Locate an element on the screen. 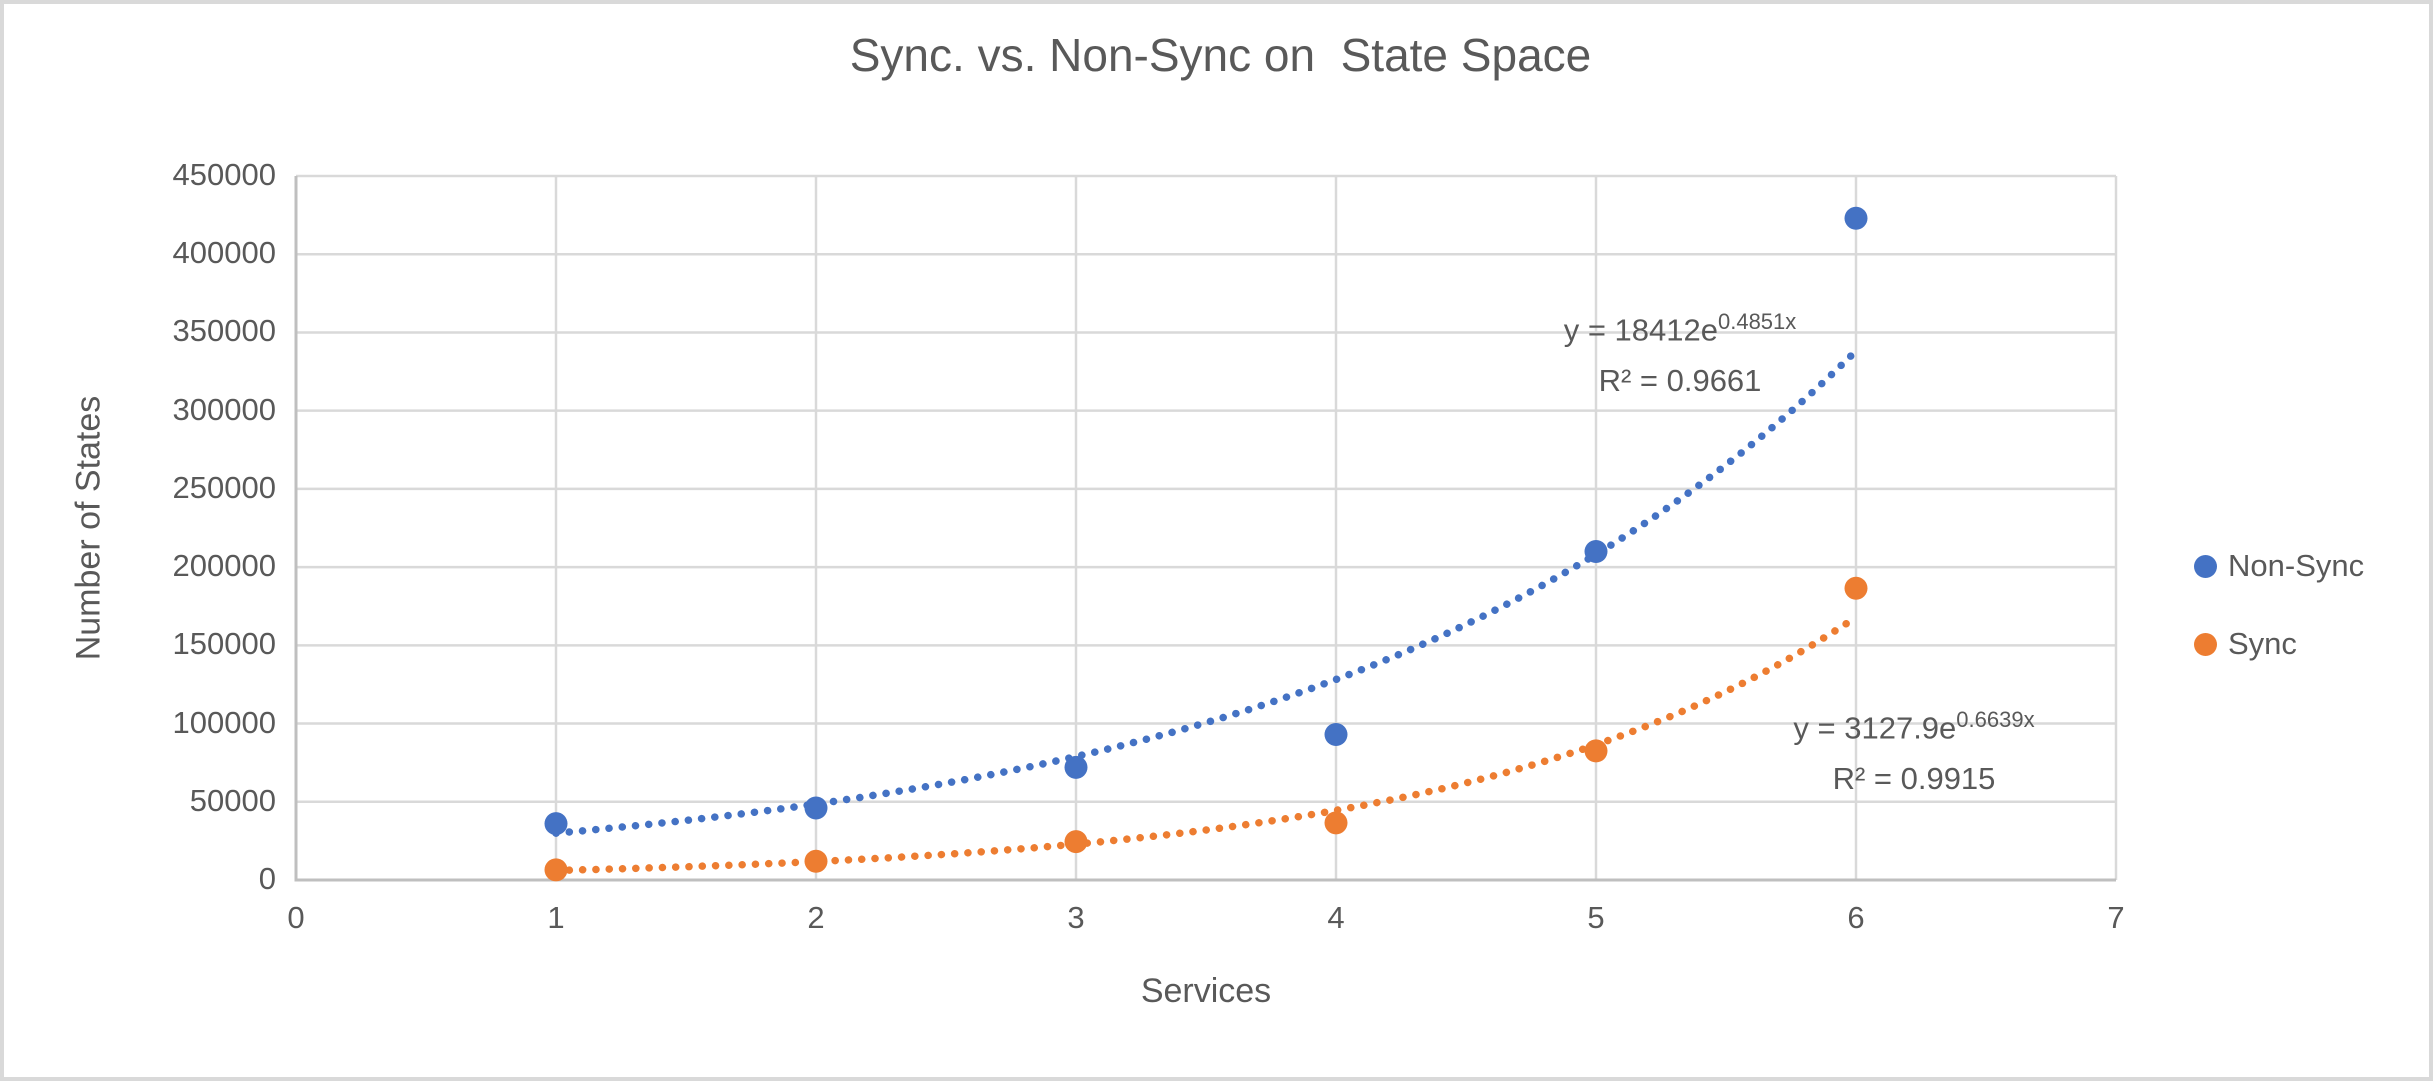 Image resolution: width=2433 pixels, height=1081 pixels. y-tick-label: 50000 is located at coordinates (232, 800).